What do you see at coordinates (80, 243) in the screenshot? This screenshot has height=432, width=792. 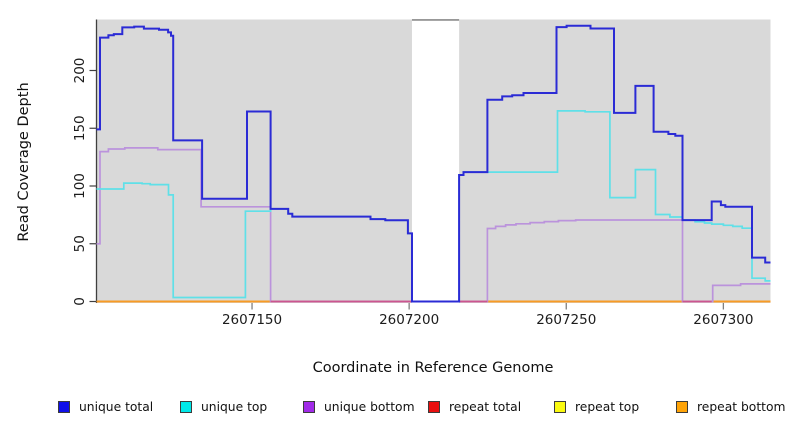 I see `y-tick-label: 50` at bounding box center [80, 243].